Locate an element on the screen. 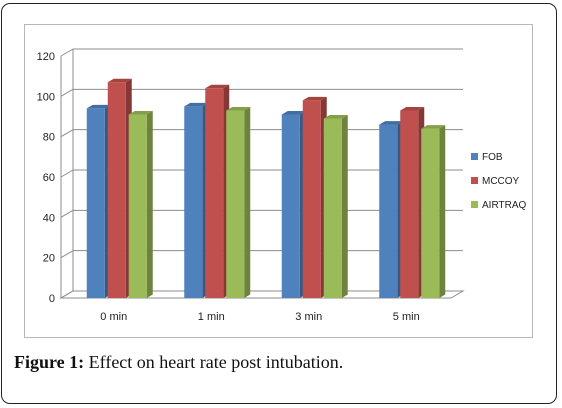 The height and width of the screenshot is (408, 562). y-tick-label: 120 is located at coordinates (46, 57).